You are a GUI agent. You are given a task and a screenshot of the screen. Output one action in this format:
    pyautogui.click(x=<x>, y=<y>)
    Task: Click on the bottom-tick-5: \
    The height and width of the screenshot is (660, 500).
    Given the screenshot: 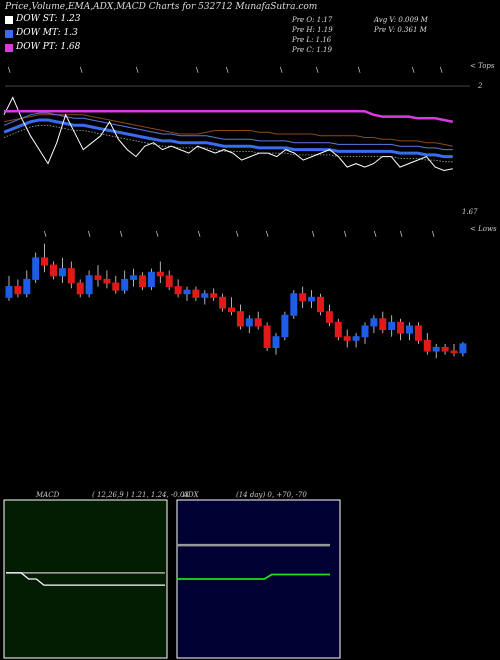 What is the action you would take?
    pyautogui.click(x=237, y=234)
    